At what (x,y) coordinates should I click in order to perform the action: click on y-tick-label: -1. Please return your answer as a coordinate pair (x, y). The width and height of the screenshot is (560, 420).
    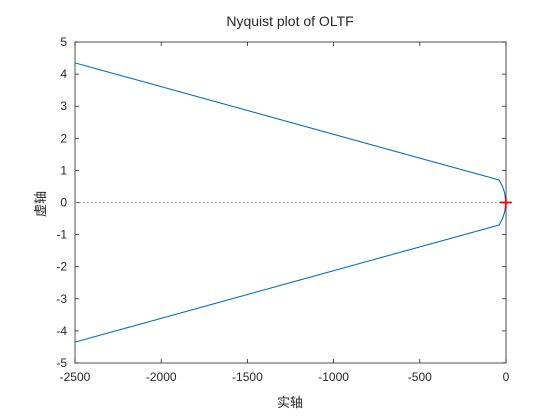
    Looking at the image, I should click on (61, 235).